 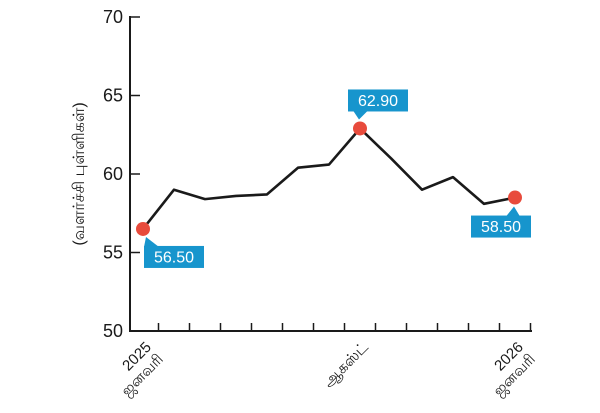 What do you see at coordinates (113, 253) in the screenshot?
I see `y-axis-tick-label: 55` at bounding box center [113, 253].